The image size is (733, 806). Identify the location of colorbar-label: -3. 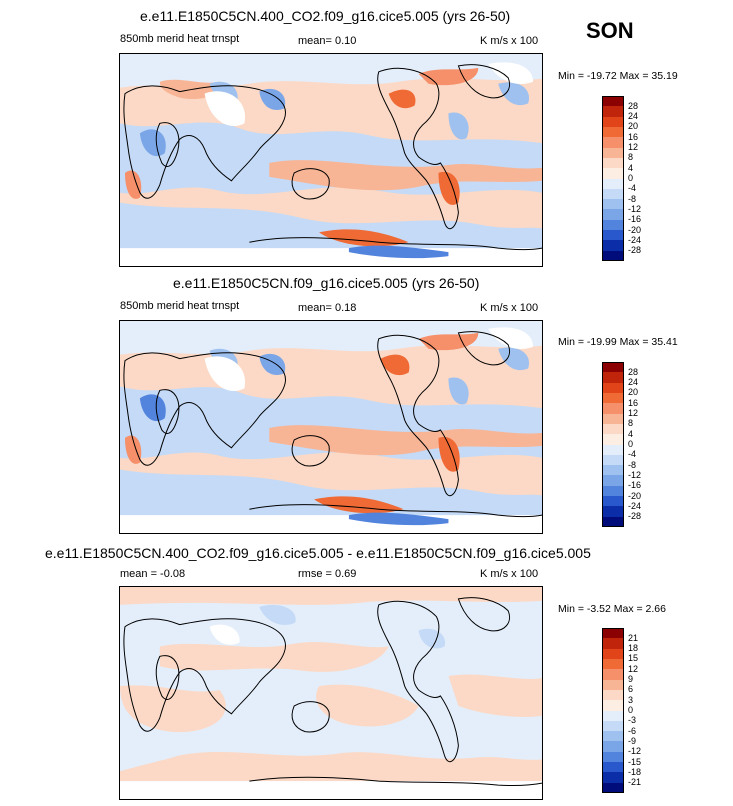
(632, 720).